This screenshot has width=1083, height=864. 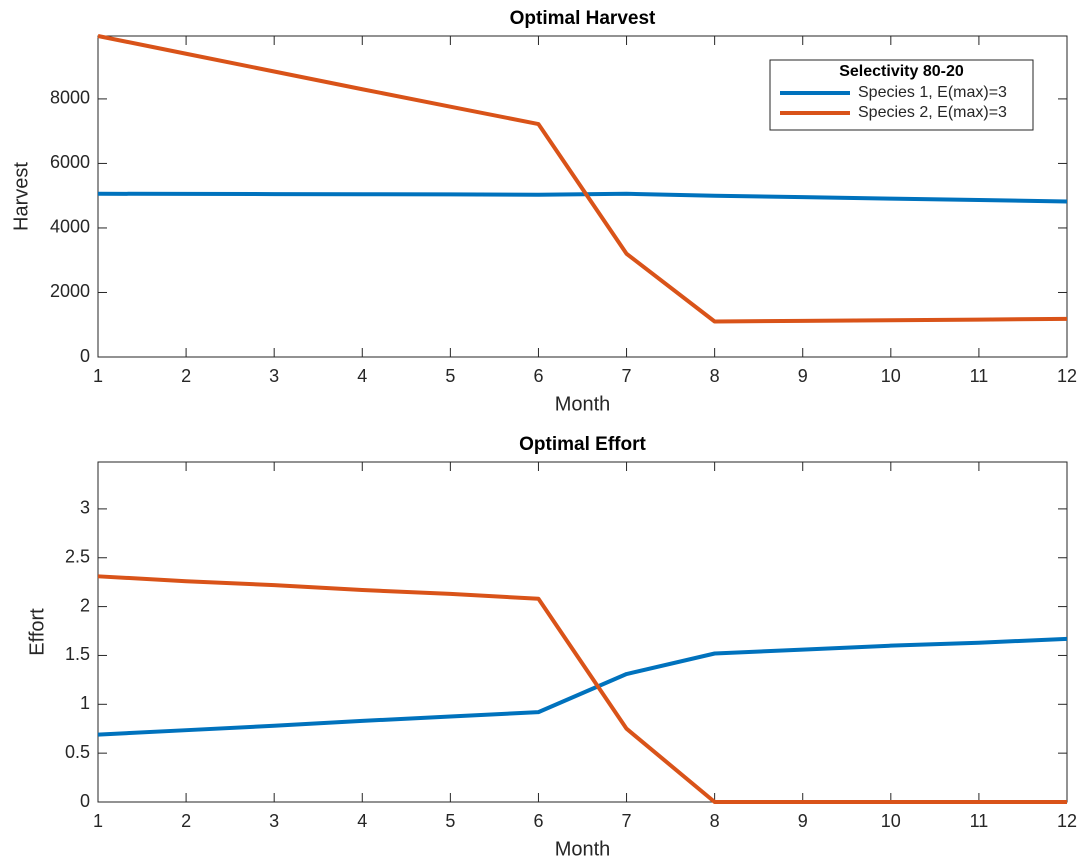 I want to click on y-tick-label: 6000, so click(x=70, y=162).